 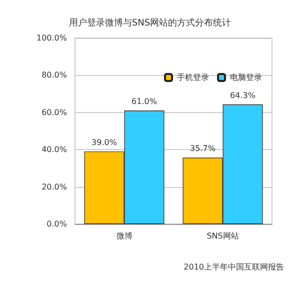 I want to click on y-tick-label: 60.0%, so click(x=55, y=112).